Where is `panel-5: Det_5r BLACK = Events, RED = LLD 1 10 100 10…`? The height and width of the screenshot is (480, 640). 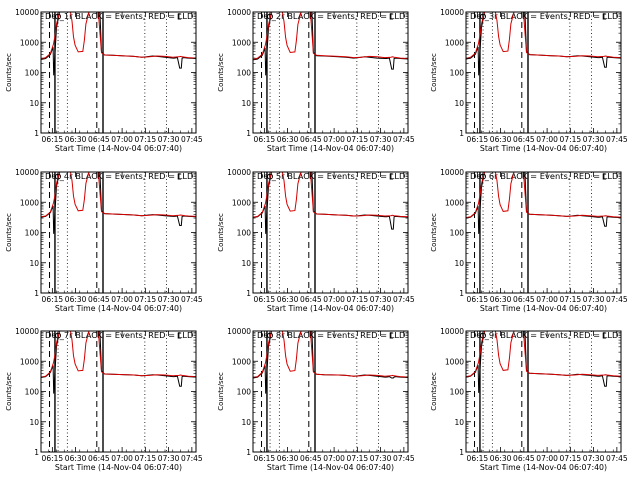
panel-5: Det_5r BLACK = Events, RED = LLD 1 10 100 10… is located at coordinates (316, 240).